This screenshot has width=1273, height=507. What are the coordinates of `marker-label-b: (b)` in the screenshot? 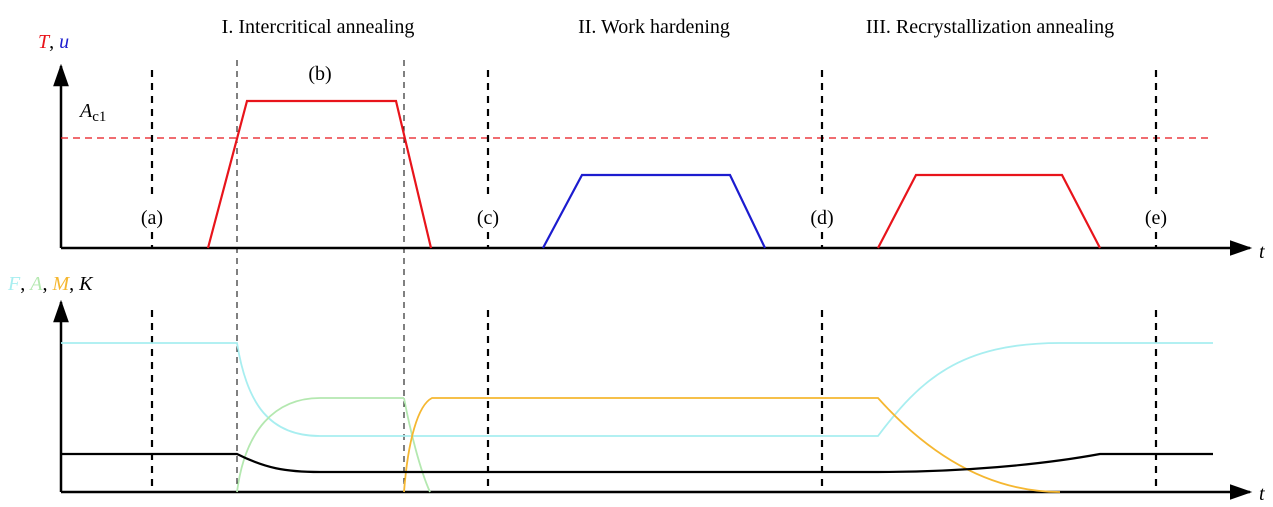 It's located at (319, 74).